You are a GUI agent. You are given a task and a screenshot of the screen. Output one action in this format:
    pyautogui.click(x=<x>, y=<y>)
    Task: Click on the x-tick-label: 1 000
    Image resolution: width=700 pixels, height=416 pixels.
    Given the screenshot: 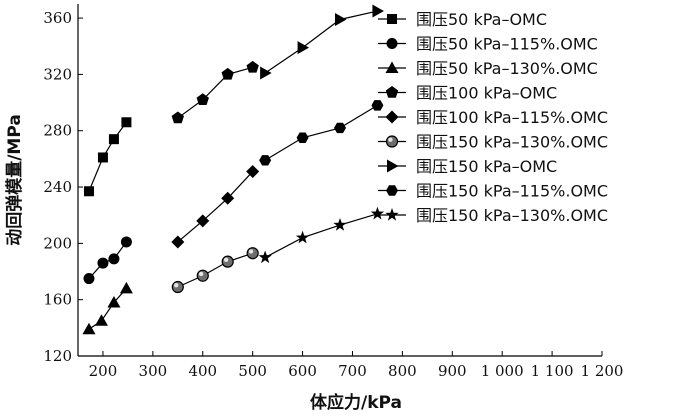 What is the action you would take?
    pyautogui.click(x=502, y=371)
    